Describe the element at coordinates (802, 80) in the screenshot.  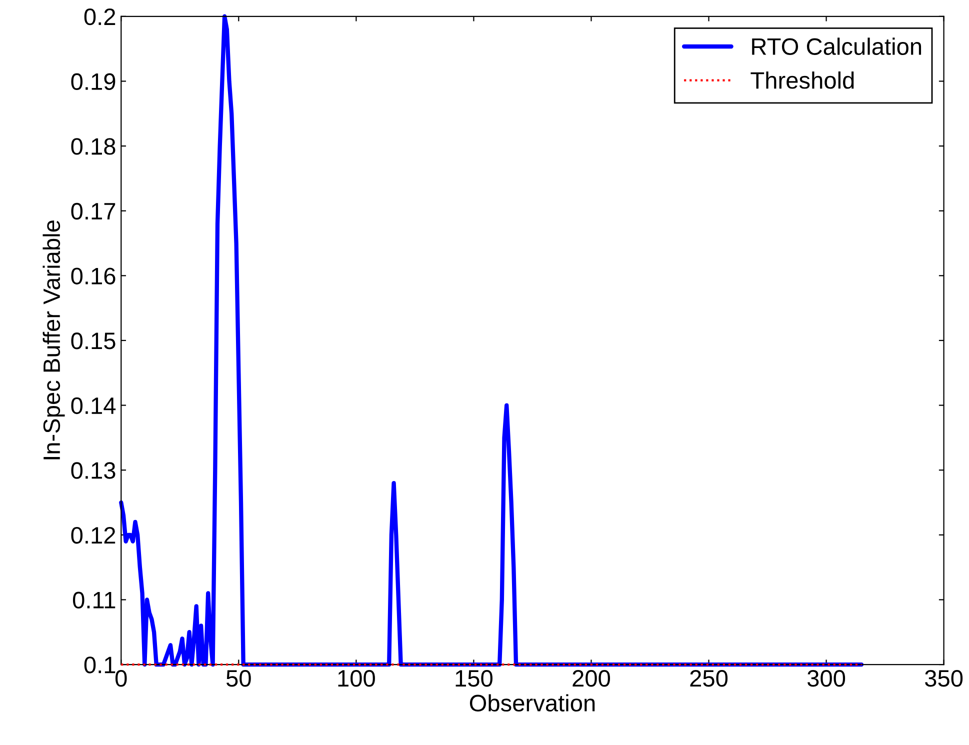
I see `legend-label: Threshold` at that location.